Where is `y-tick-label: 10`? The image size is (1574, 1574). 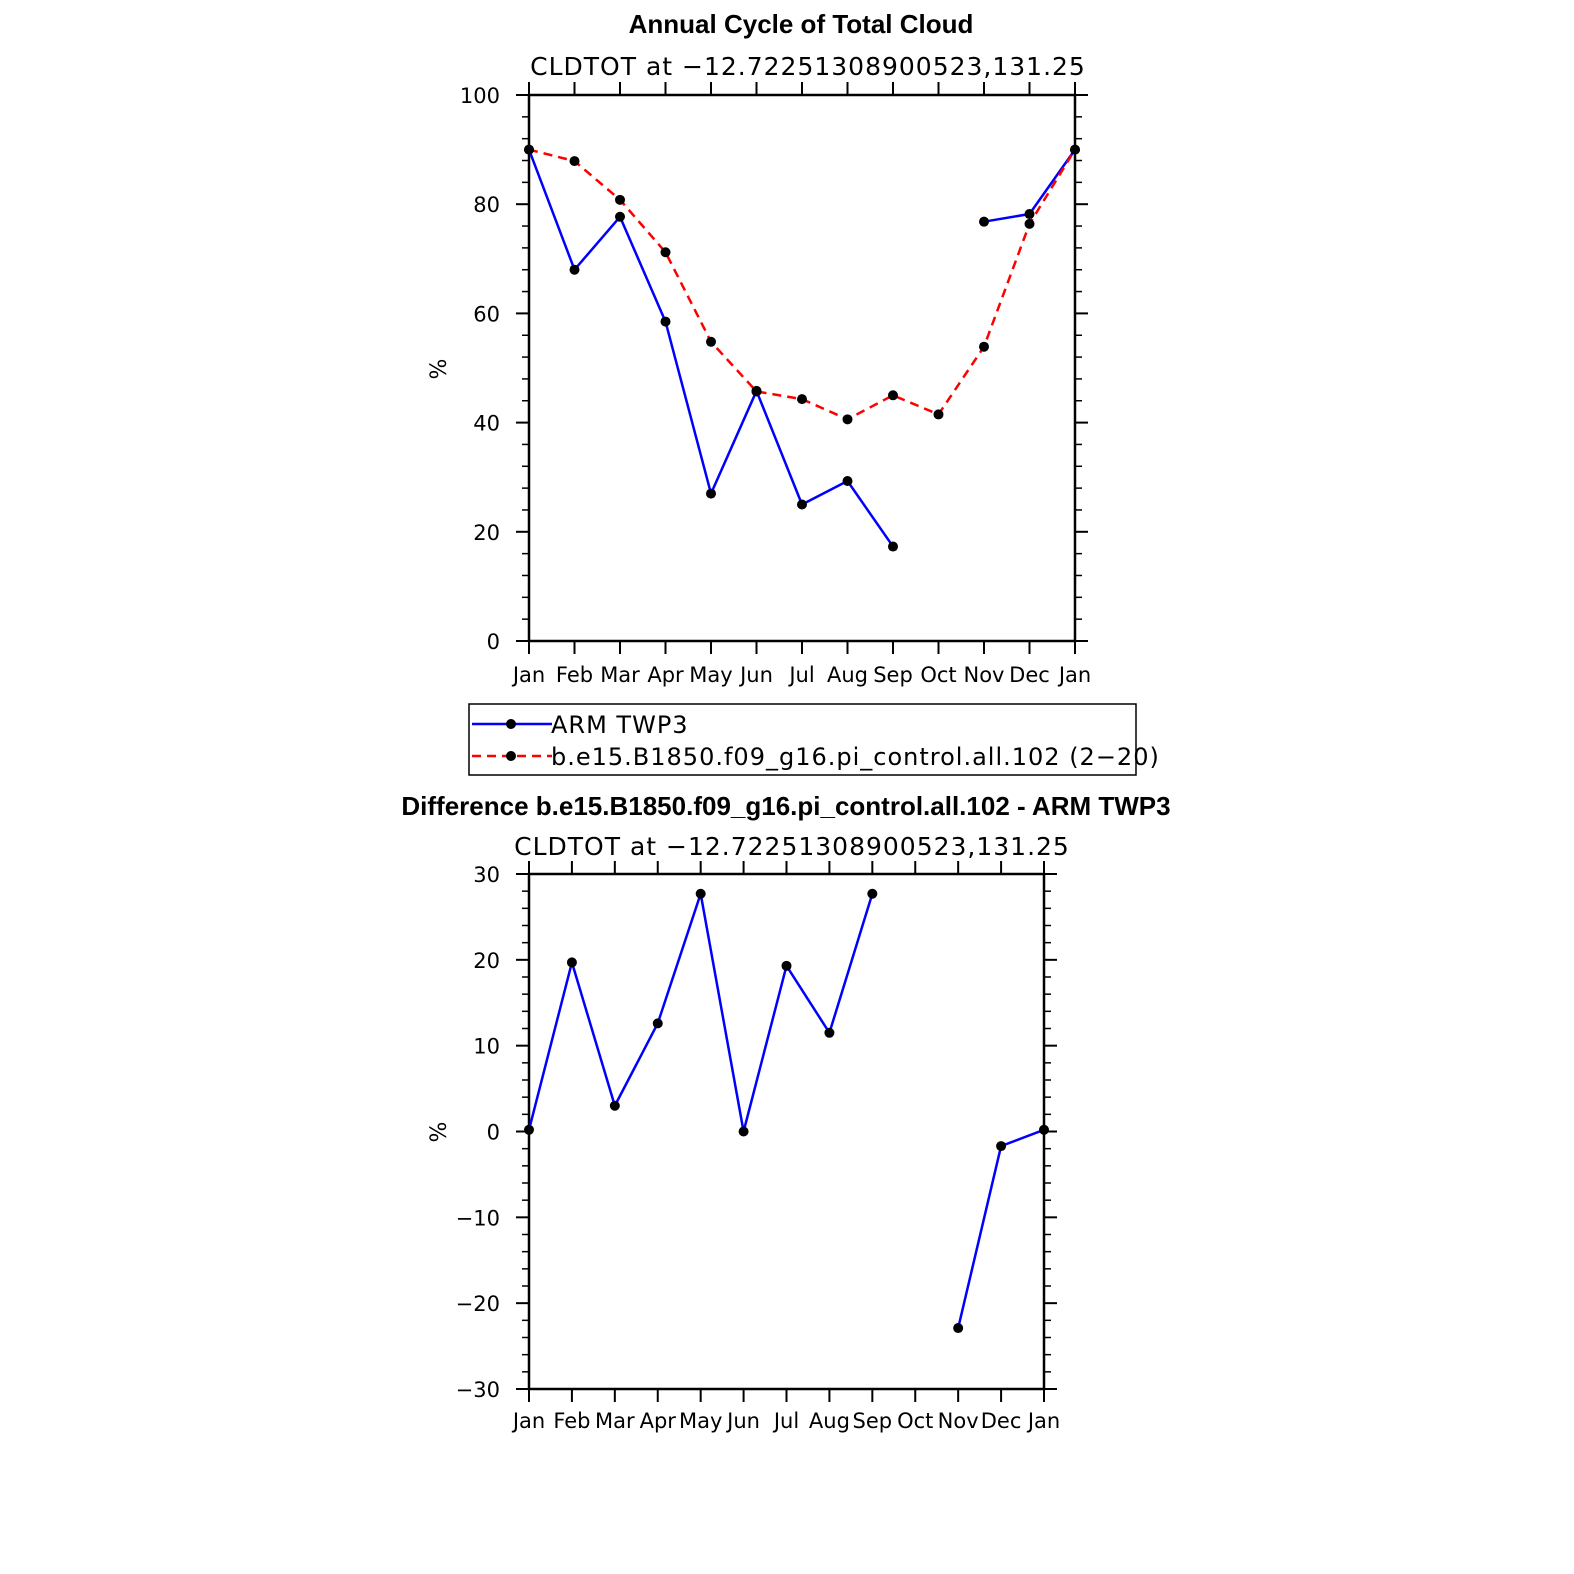 y-tick-label: 10 is located at coordinates (486, 1047).